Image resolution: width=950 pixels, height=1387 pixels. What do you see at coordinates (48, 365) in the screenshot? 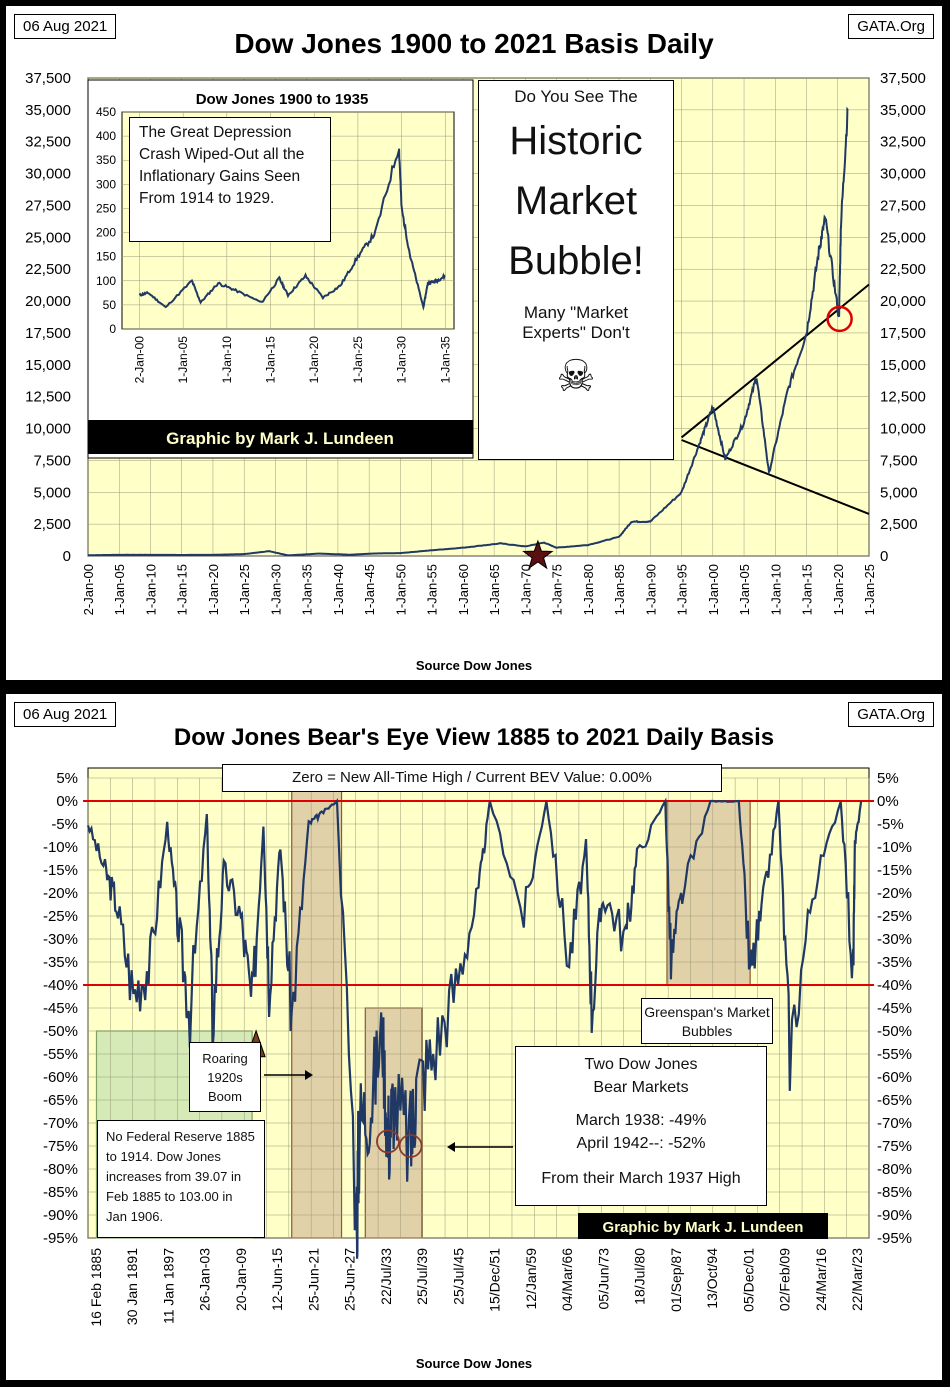
I see `y-tick-label-left: 15,000` at bounding box center [48, 365].